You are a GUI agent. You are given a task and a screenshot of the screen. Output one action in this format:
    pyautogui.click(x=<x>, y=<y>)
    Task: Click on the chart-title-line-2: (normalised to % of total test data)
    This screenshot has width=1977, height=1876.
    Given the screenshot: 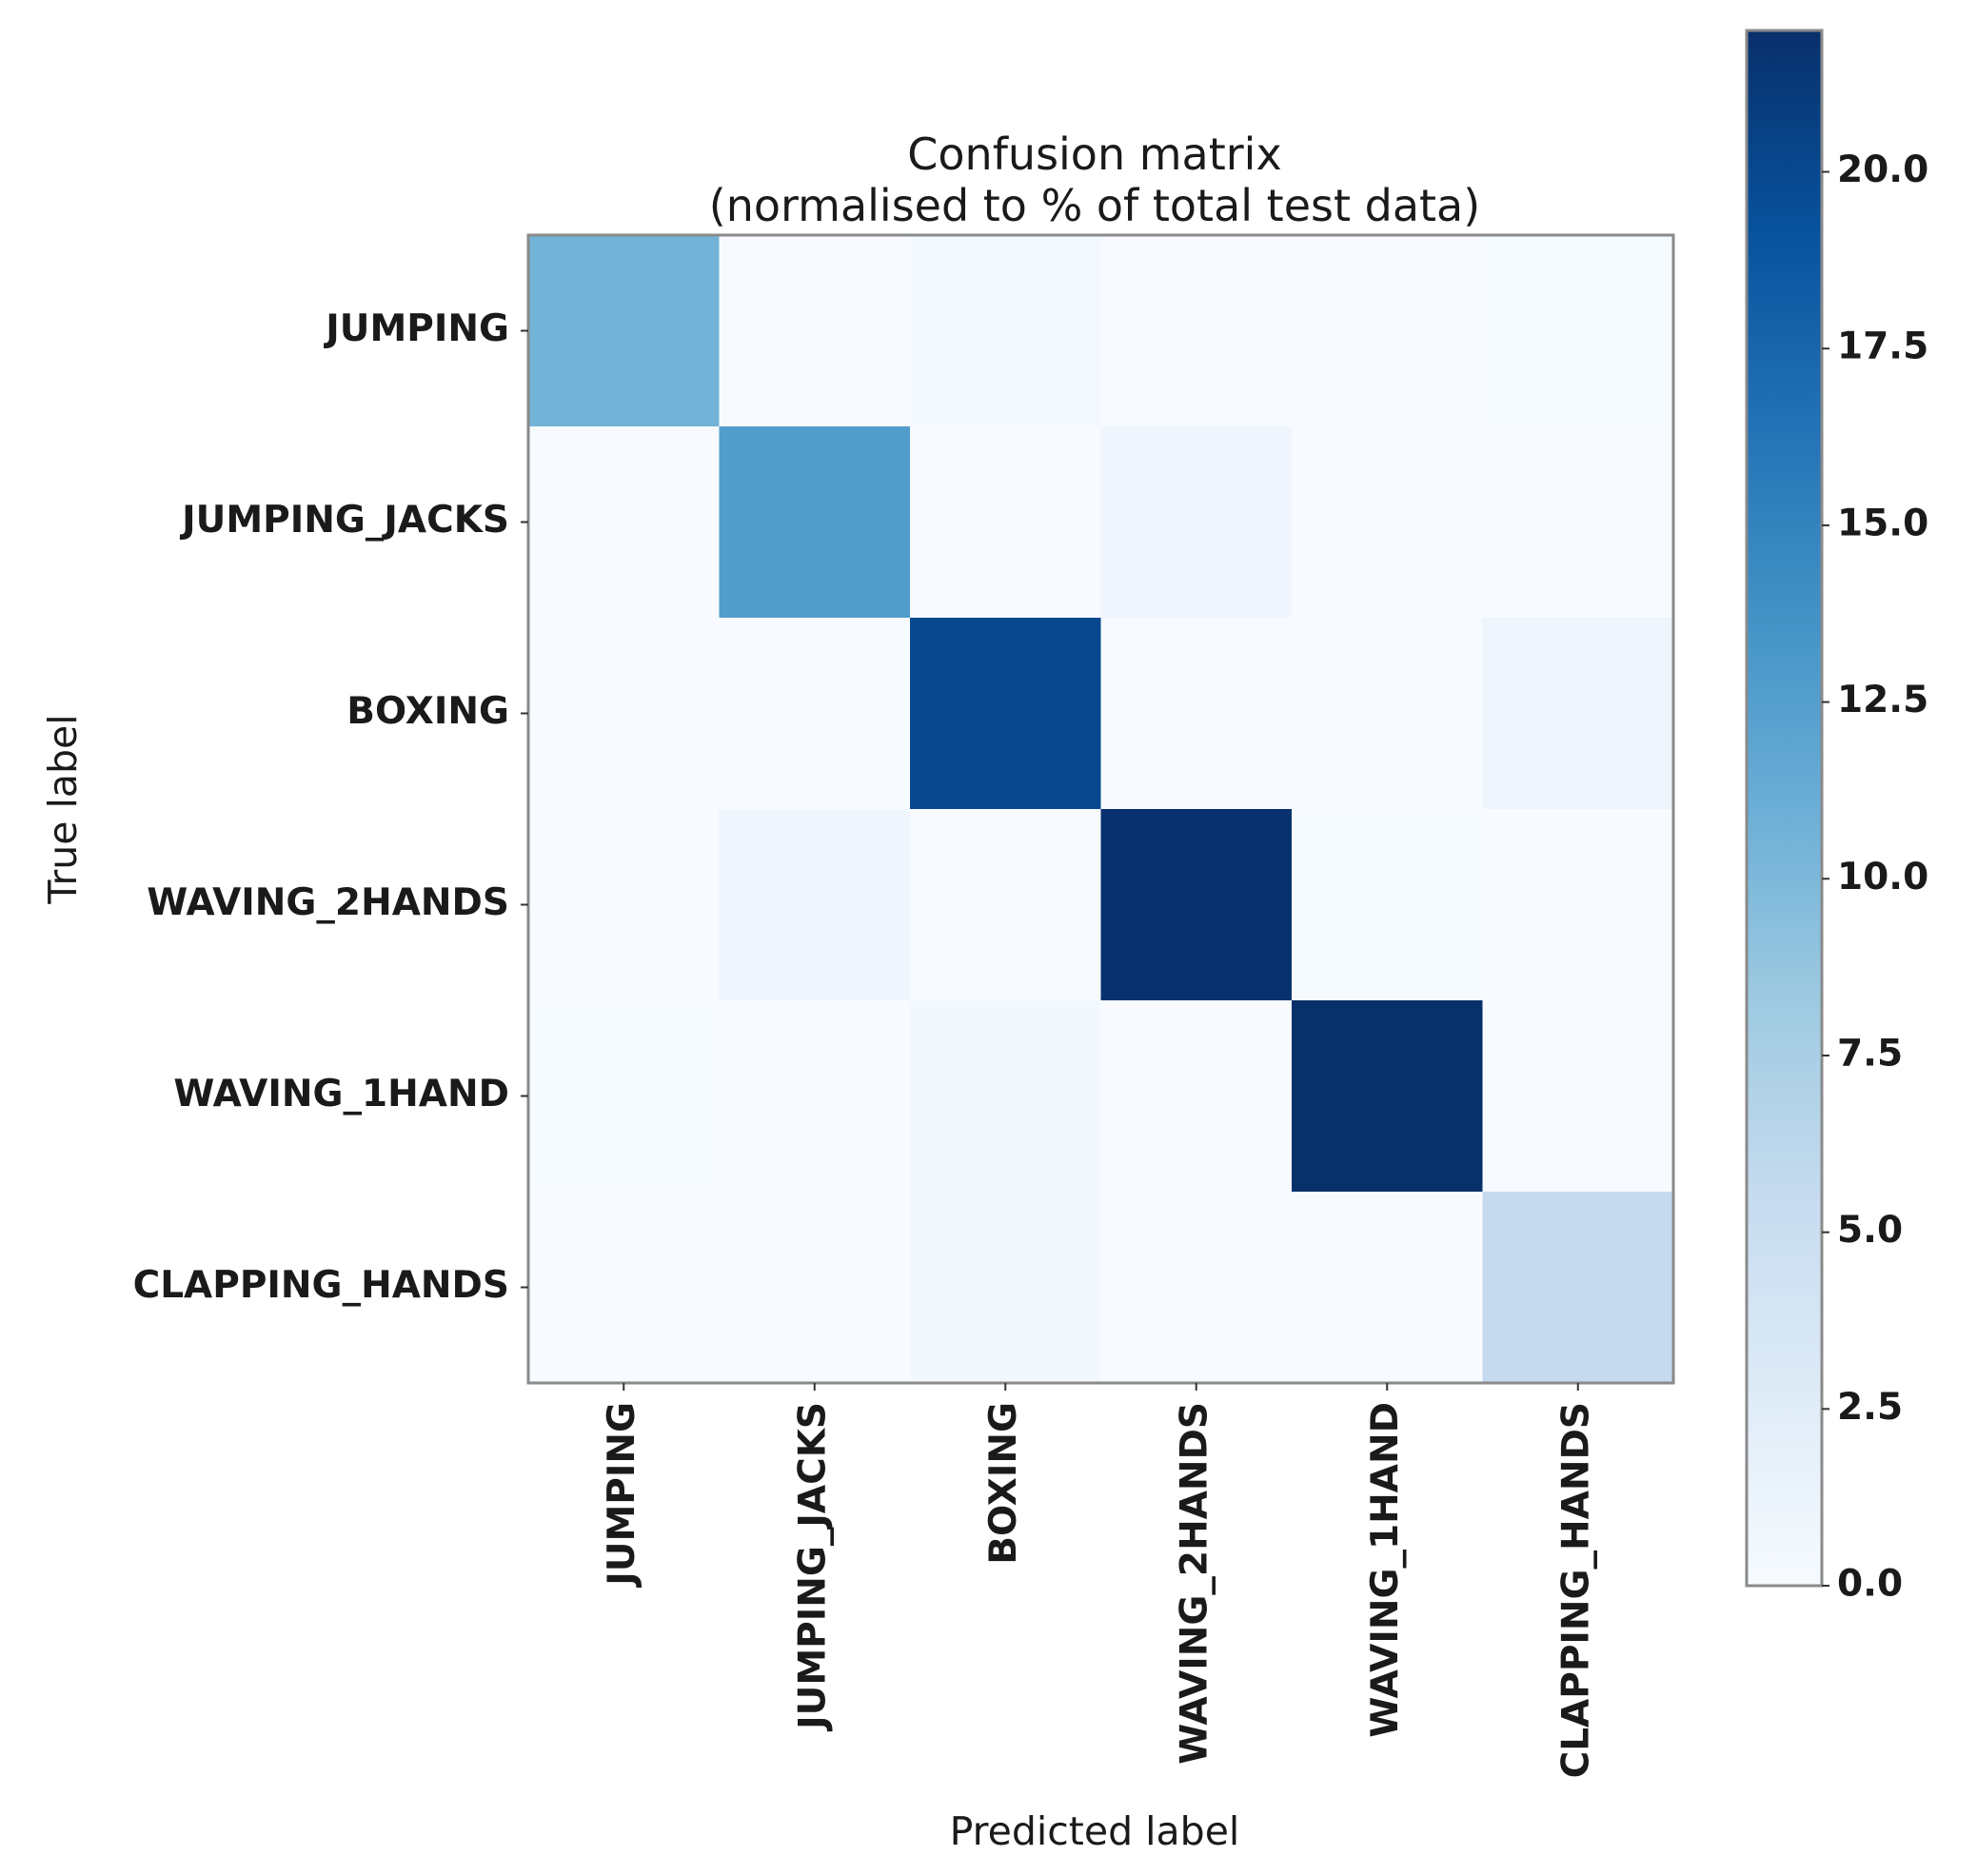 What is the action you would take?
    pyautogui.click(x=1094, y=205)
    